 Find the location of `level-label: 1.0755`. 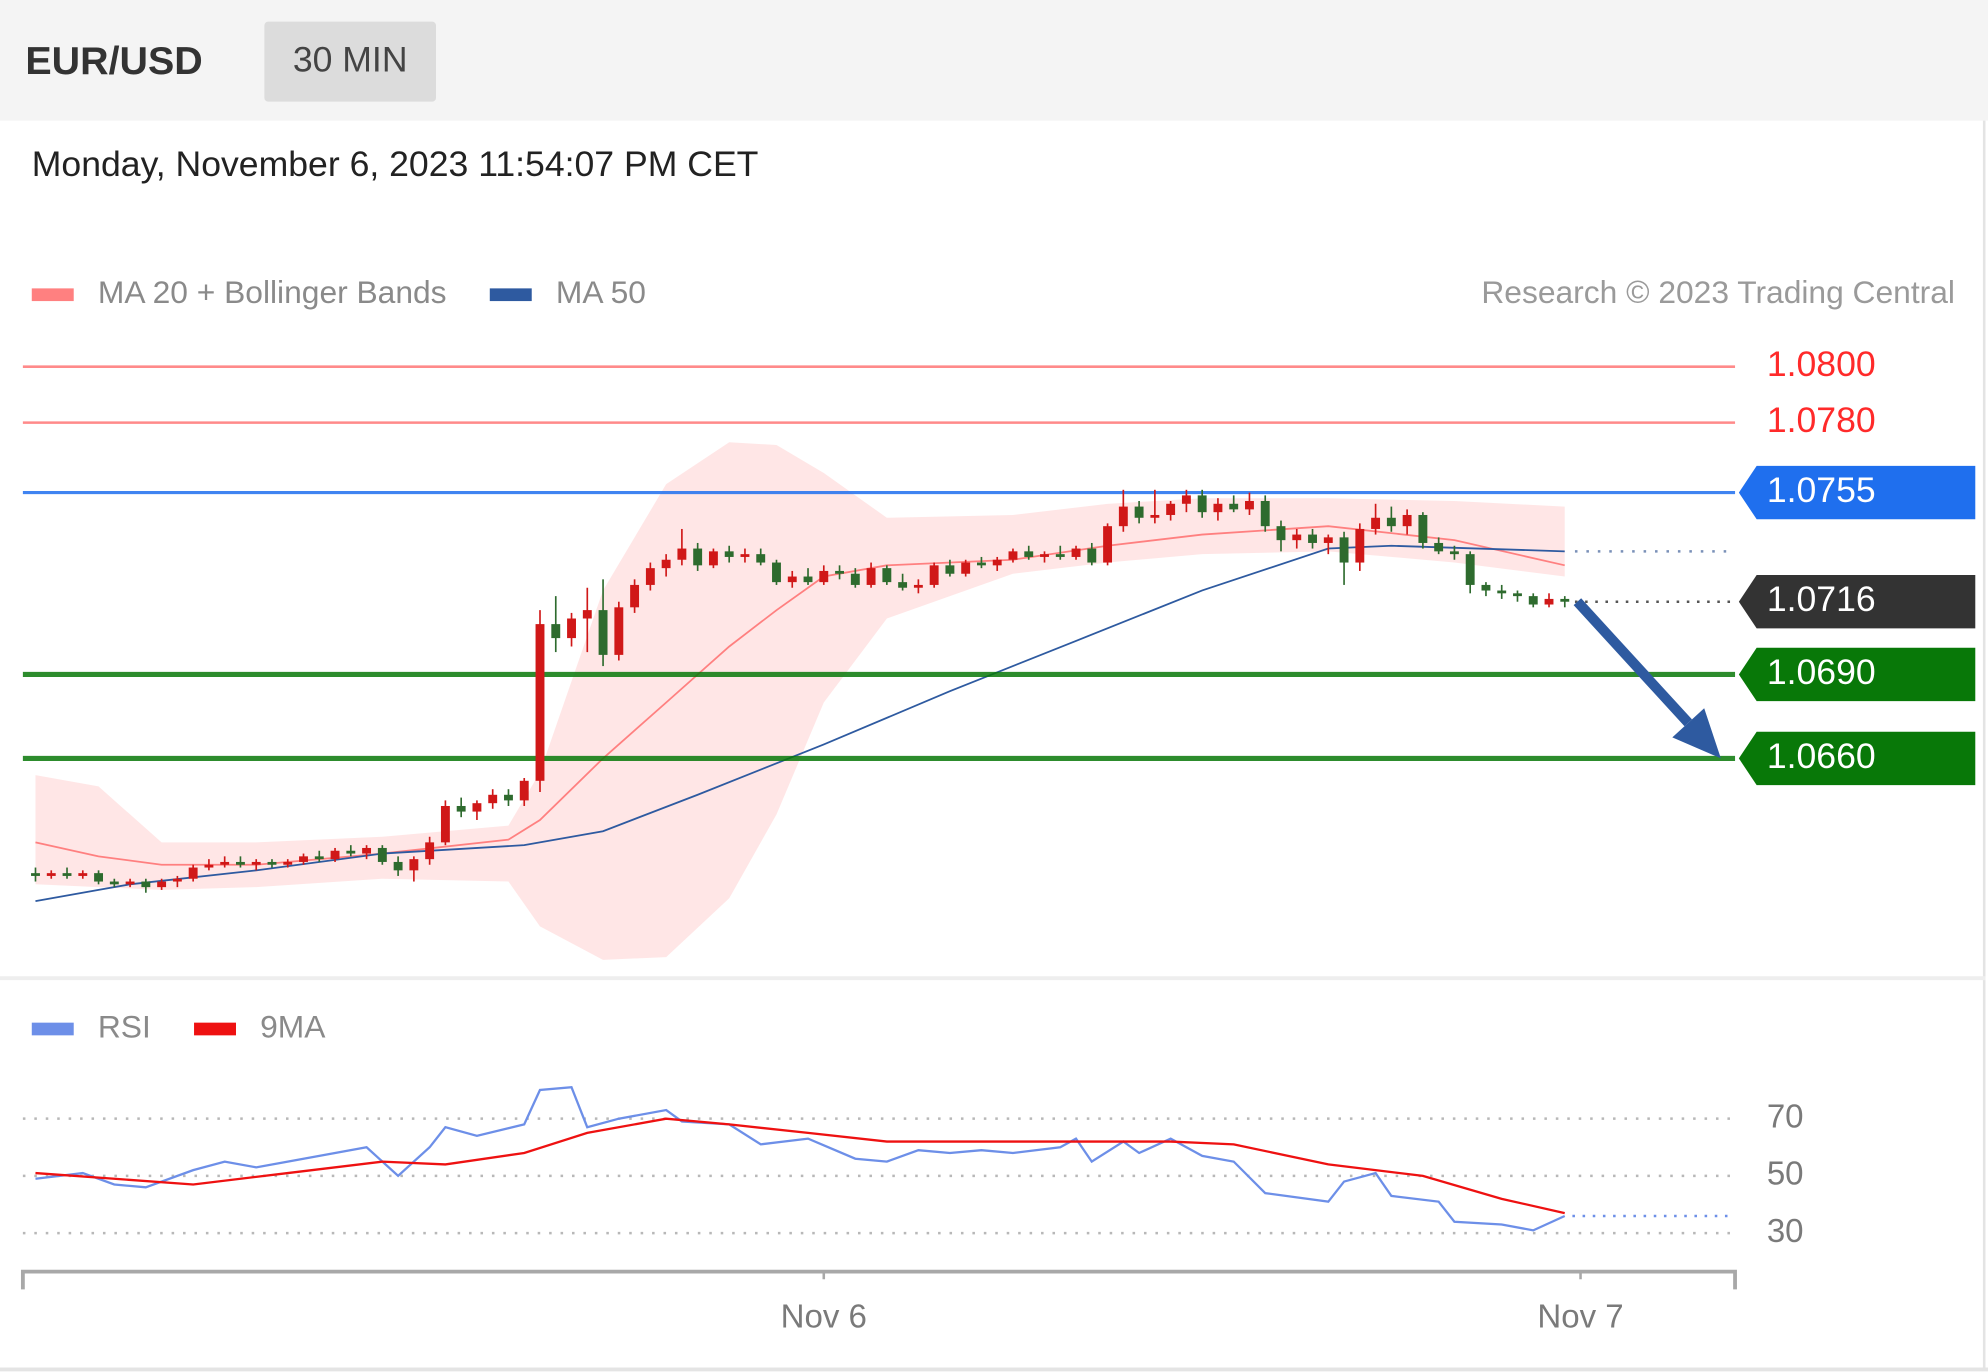

level-label: 1.0755 is located at coordinates (1821, 490).